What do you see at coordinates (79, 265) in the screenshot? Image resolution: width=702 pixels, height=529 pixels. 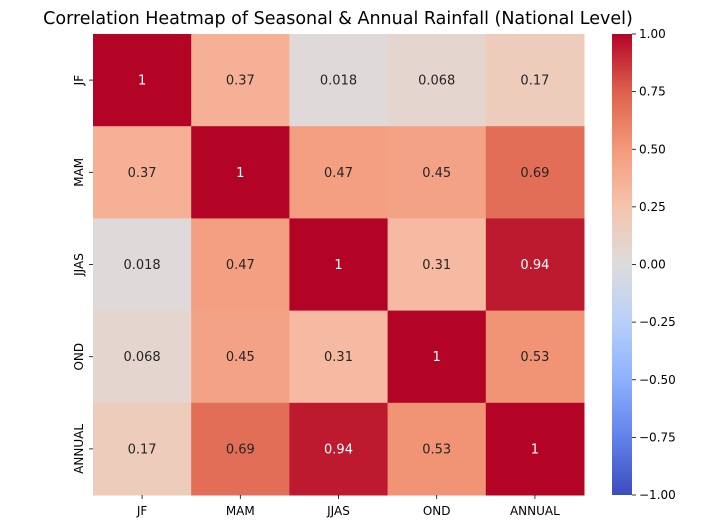 I see `y-tick-label: JJAS` at bounding box center [79, 265].